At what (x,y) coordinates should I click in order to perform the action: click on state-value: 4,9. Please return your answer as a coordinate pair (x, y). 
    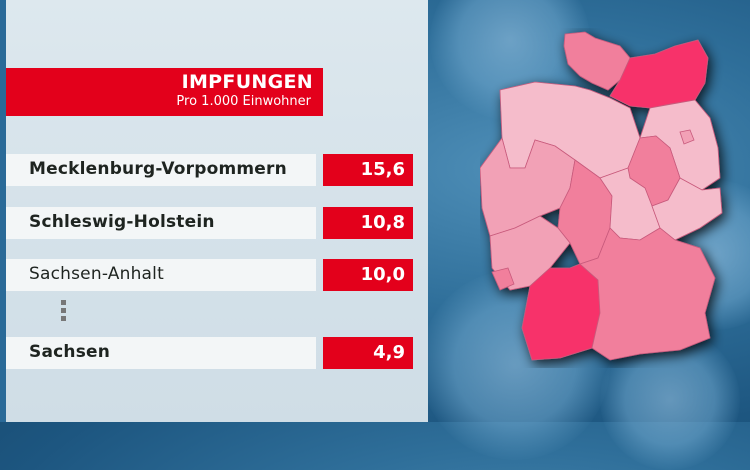
    Looking at the image, I should click on (389, 352).